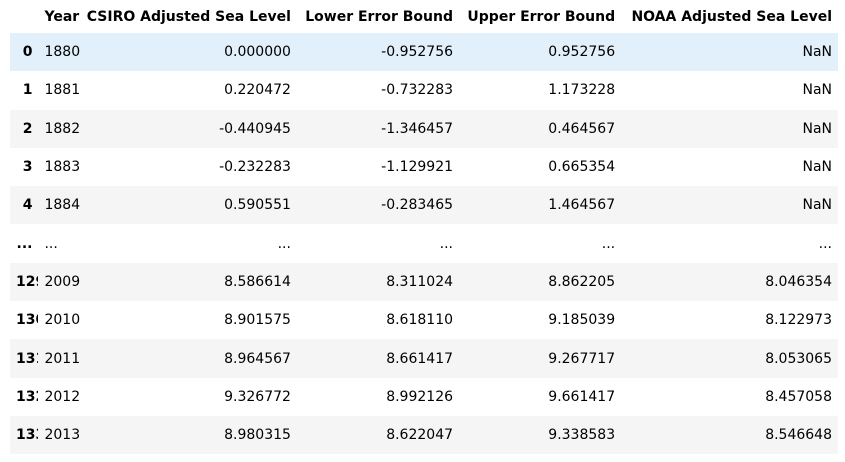 This screenshot has height=462, width=845. I want to click on table-row: 0 1880 0.000000 -0.952756 0.952756 NaN, so click(424, 52).